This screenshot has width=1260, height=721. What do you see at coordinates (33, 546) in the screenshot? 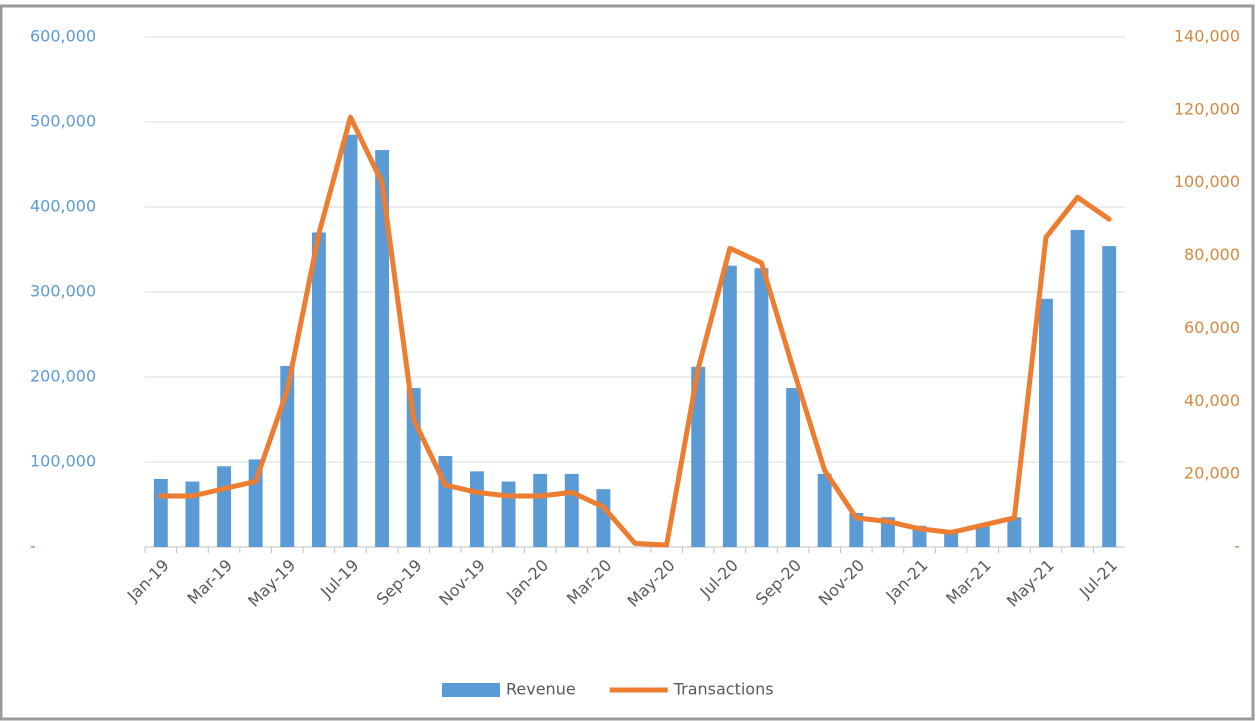
I see `y-tick-label: -` at bounding box center [33, 546].